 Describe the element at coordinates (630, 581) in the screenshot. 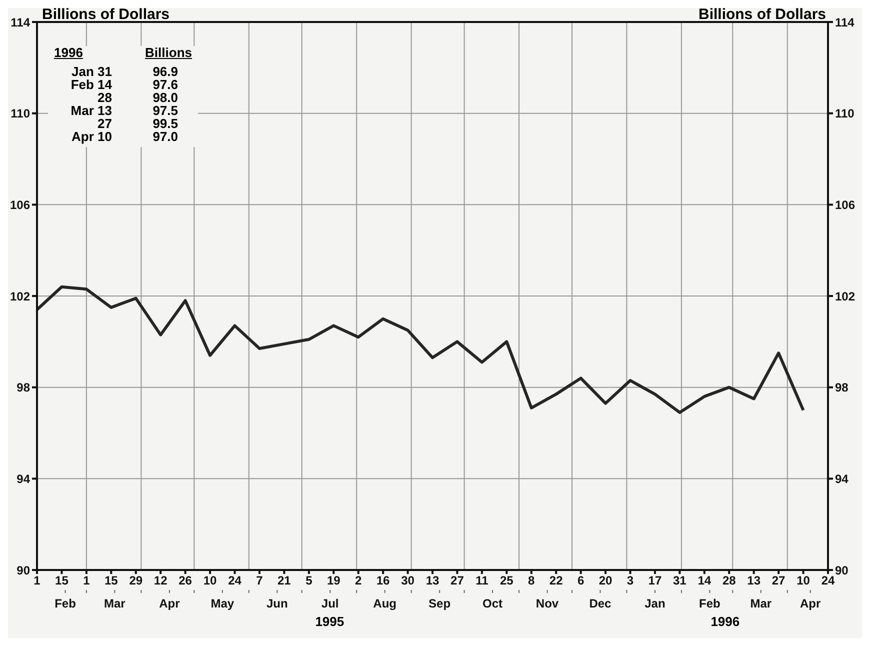

I see `x-tick-label: 3` at that location.